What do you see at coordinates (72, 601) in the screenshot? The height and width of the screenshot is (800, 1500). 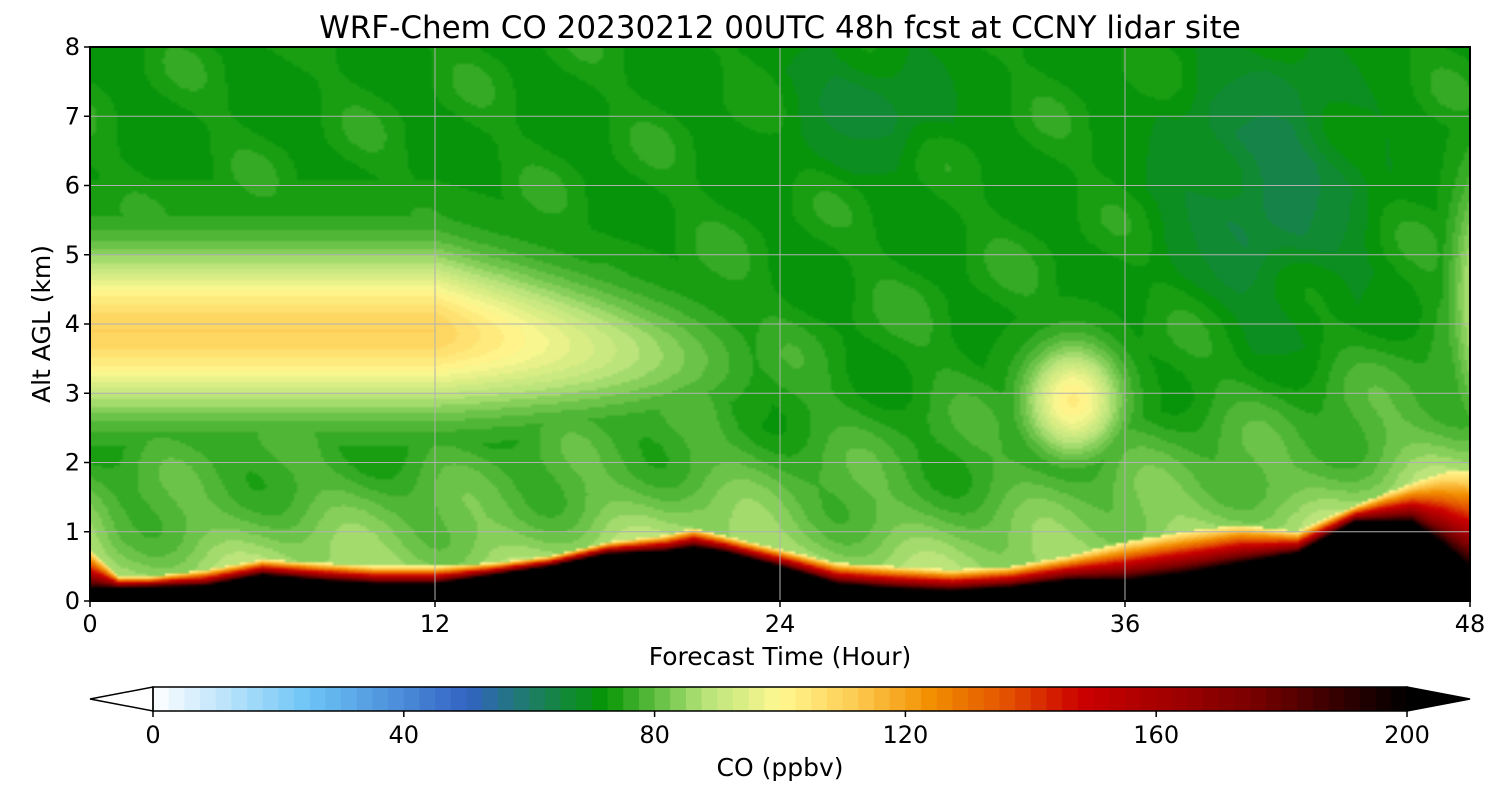 I see `y-tick-label: 0` at bounding box center [72, 601].